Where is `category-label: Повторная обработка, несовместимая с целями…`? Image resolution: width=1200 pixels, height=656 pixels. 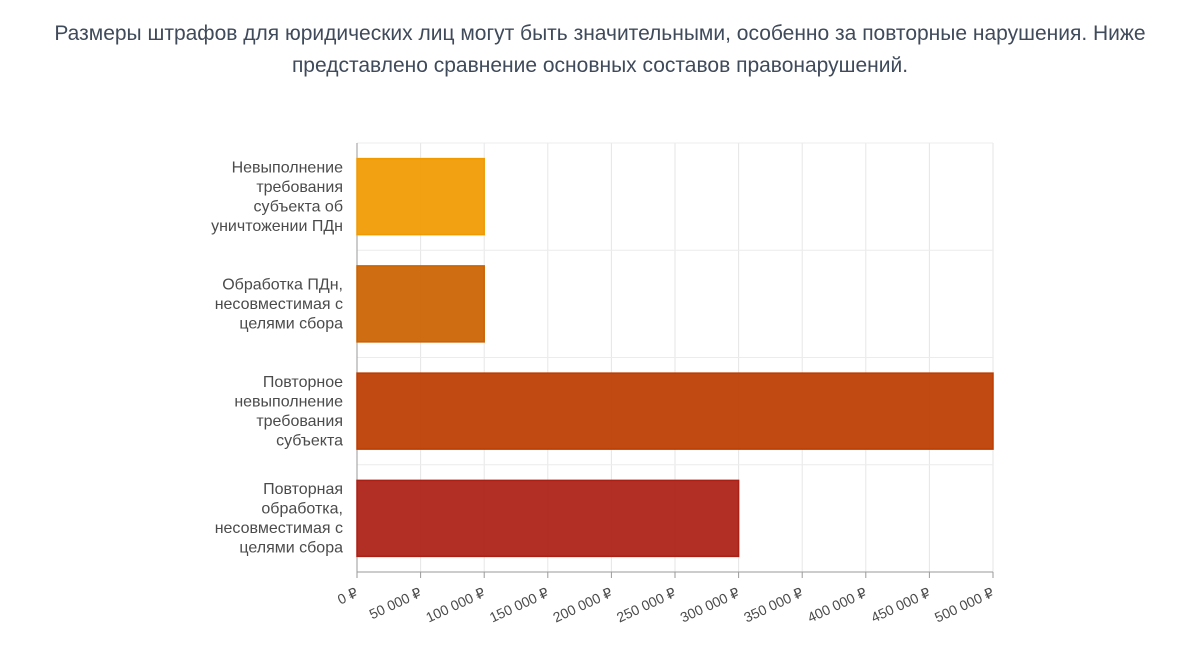 category-label: Повторная обработка, несовместимая с целями… is located at coordinates (279, 519).